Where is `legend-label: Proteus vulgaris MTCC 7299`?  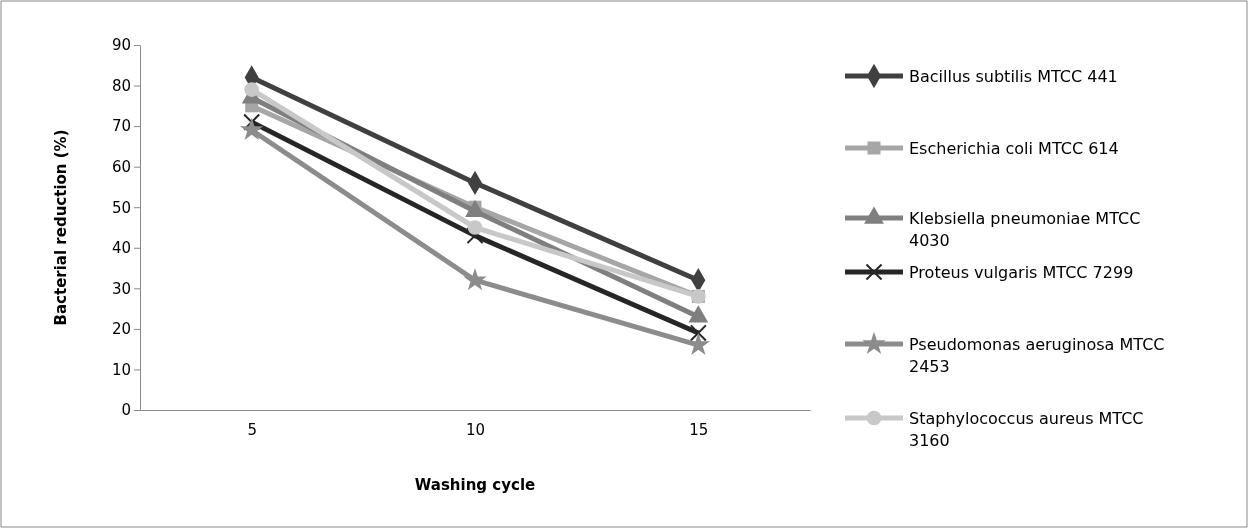
legend-label: Proteus vulgaris MTCC 7299 is located at coordinates (1021, 272).